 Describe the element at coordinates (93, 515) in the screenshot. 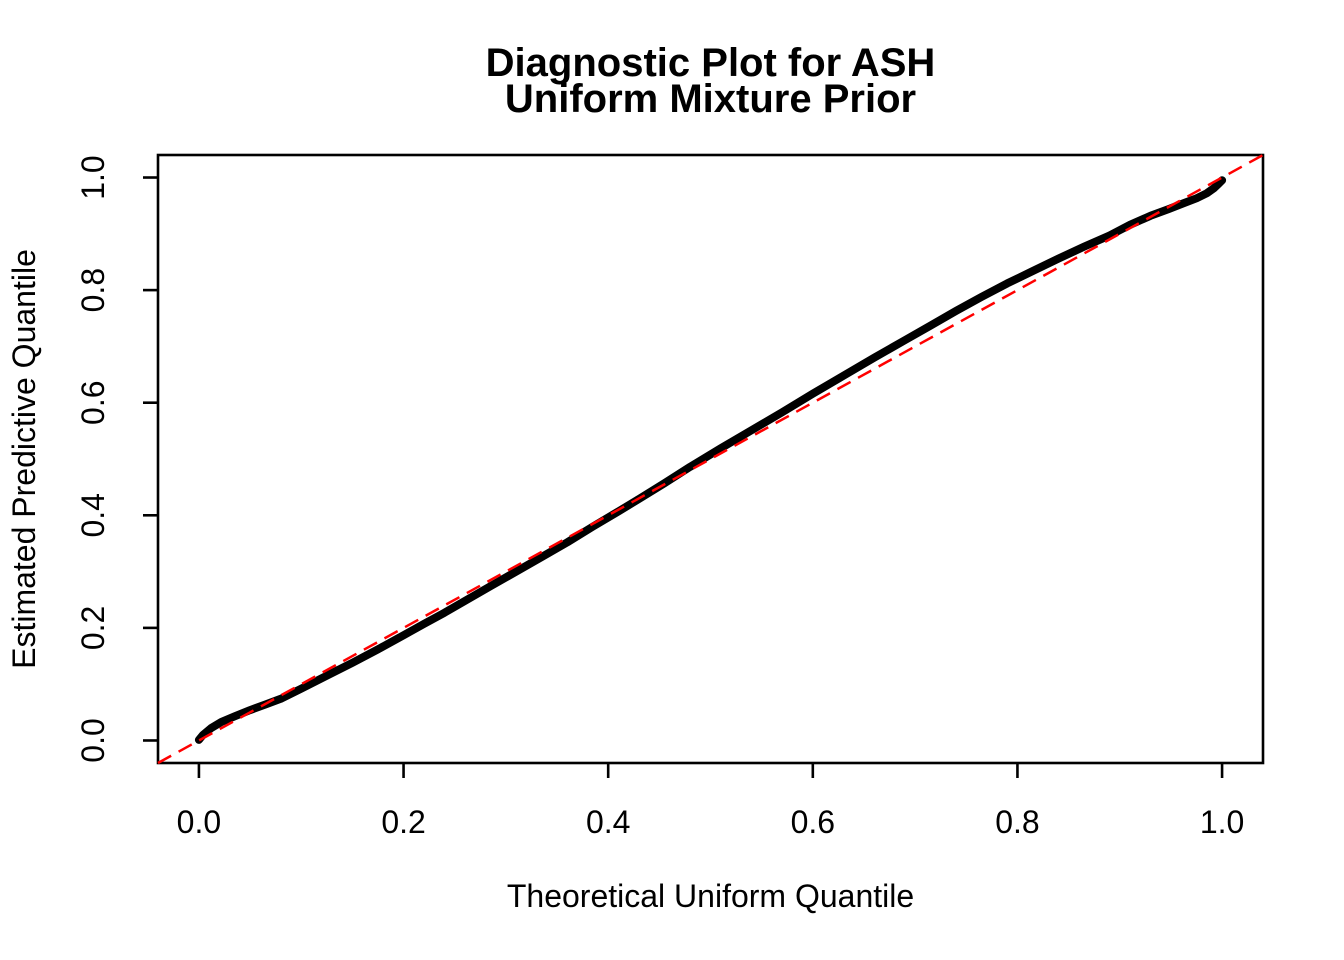

I see `y-tick-label: 0.4` at that location.